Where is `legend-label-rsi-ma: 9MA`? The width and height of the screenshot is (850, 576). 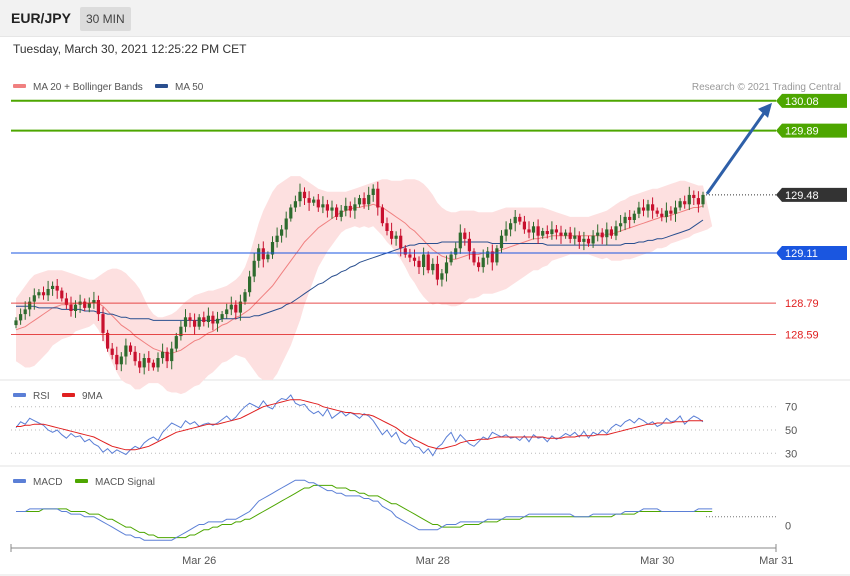 legend-label-rsi-ma: 9MA is located at coordinates (92, 396).